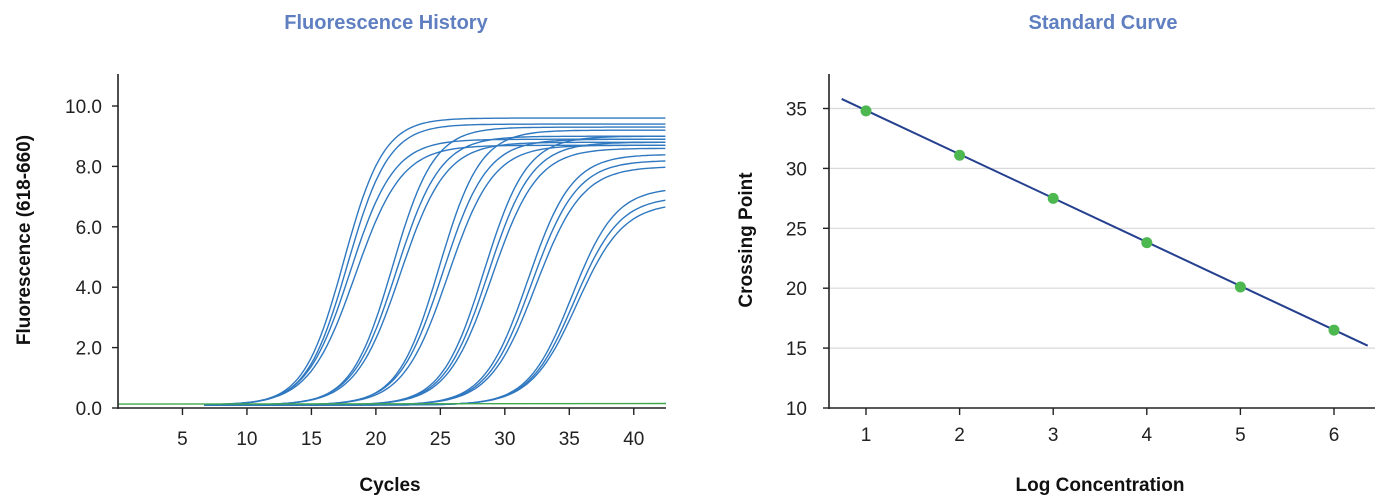  What do you see at coordinates (24, 240) in the screenshot?
I see `fluorescence-y-axis-label: Fluorescence (618-660)` at bounding box center [24, 240].